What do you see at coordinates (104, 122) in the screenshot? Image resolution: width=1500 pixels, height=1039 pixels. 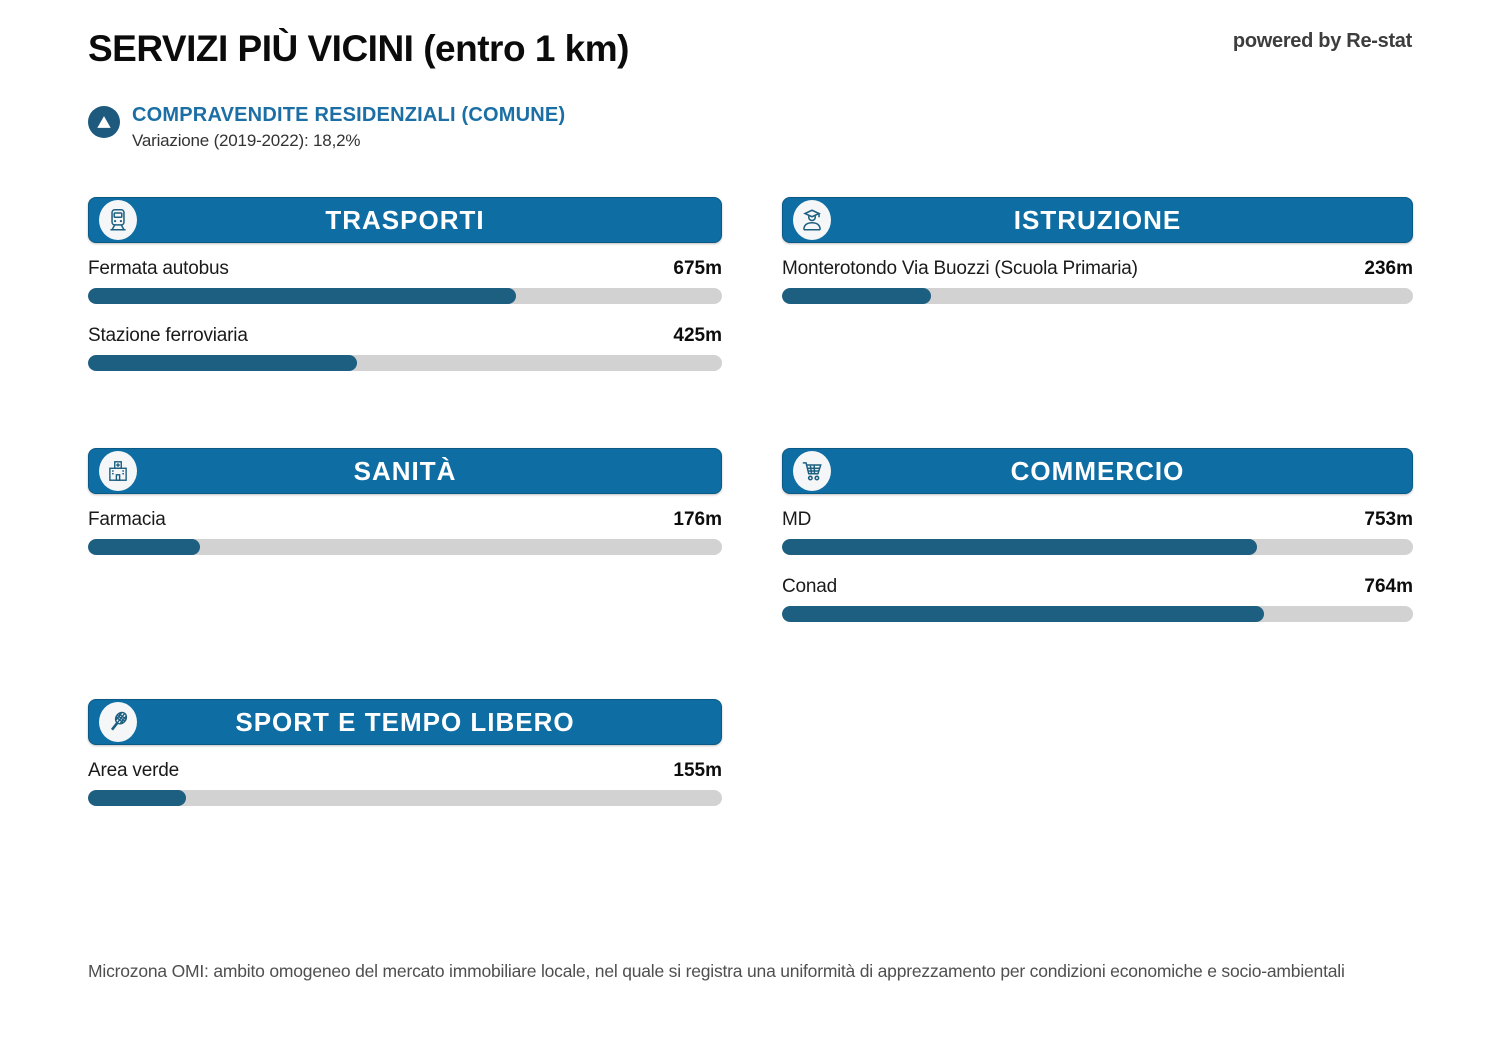 I see `trend-up-icon` at bounding box center [104, 122].